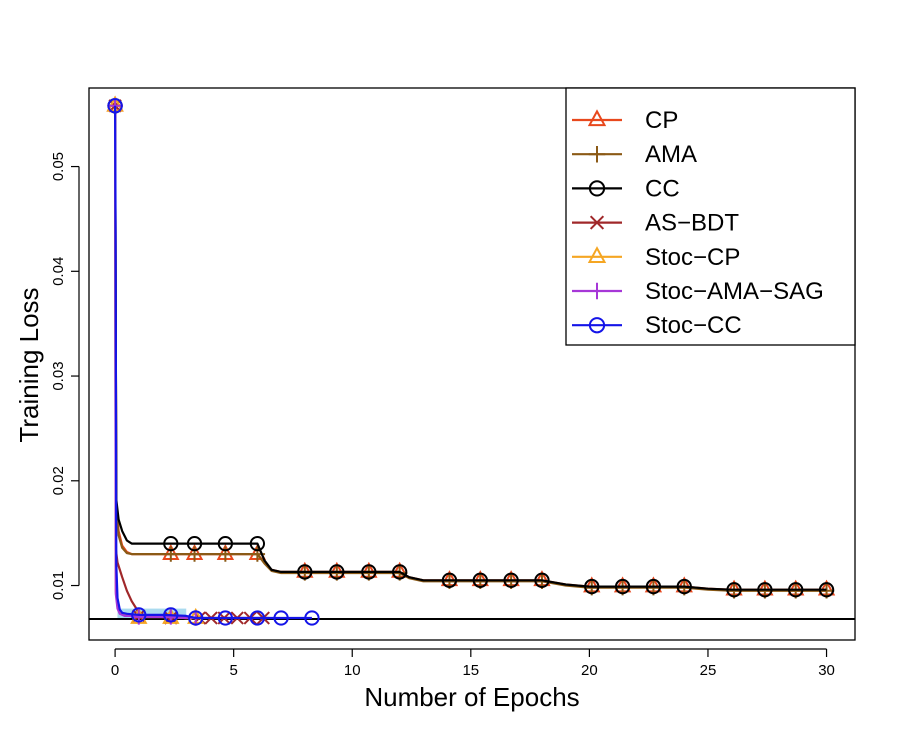 This screenshot has width=900, height=751. Describe the element at coordinates (352, 670) in the screenshot. I see `x-tick-label: 10` at that location.